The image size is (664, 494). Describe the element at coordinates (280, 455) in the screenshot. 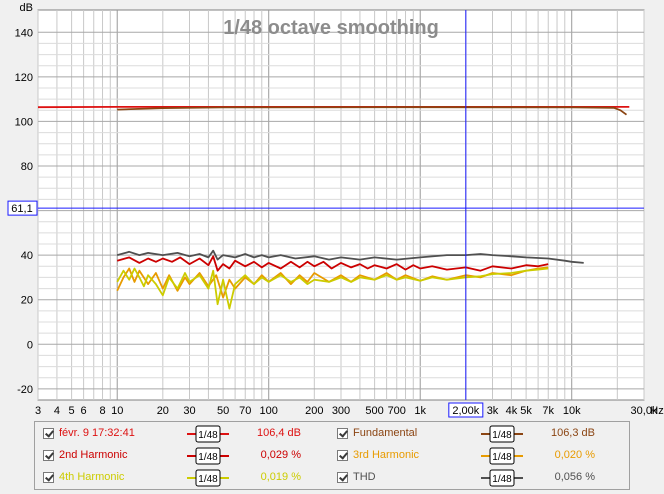

I see `legend-value: 0,029 %` at that location.